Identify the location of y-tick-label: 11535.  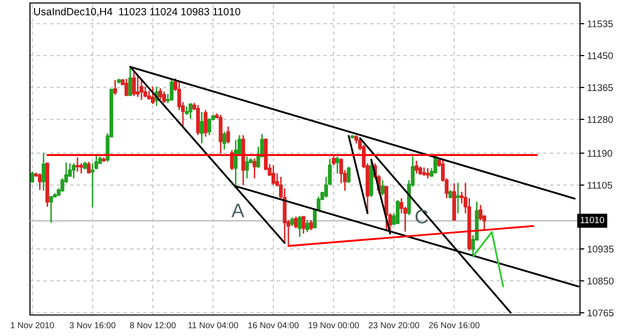
(600, 24).